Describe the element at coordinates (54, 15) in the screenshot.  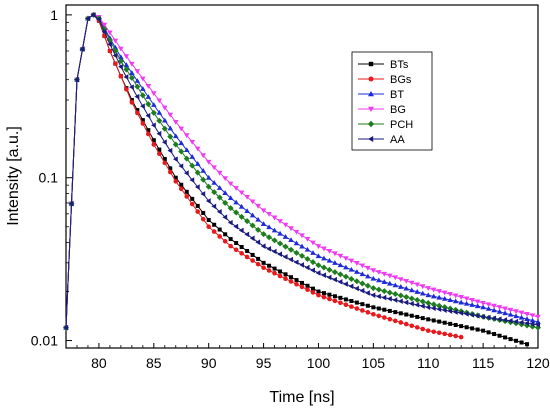
I see `y-tick-label: 1` at that location.